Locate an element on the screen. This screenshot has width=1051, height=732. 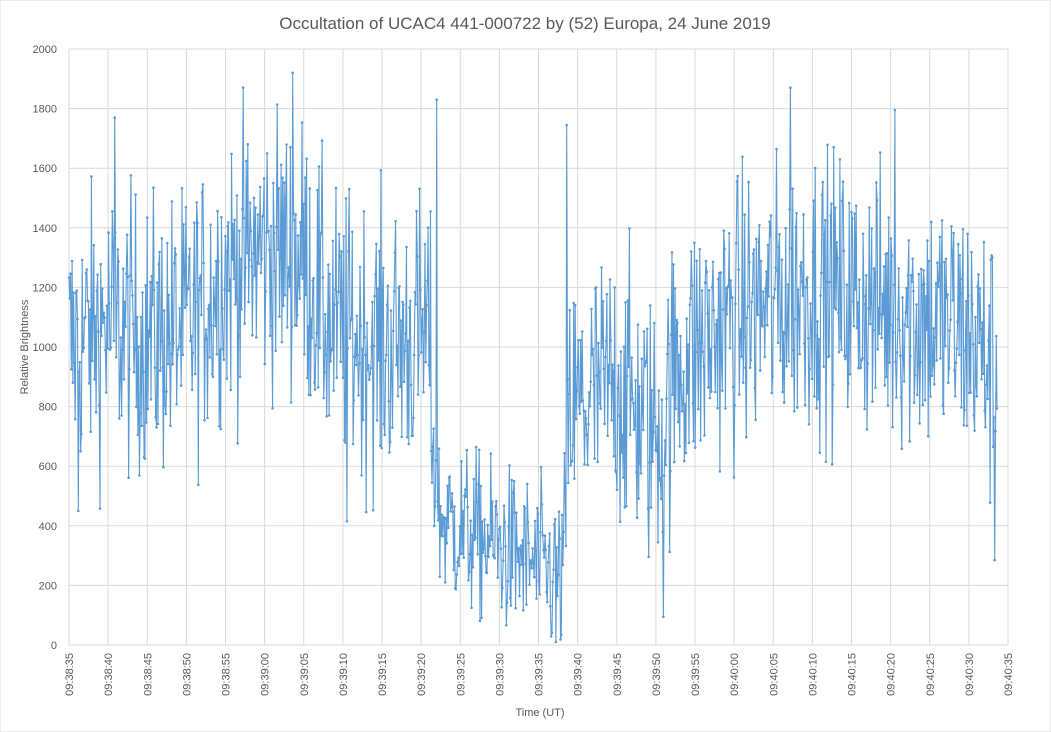
x-tick-label: 09:39:50 is located at coordinates (657, 674).